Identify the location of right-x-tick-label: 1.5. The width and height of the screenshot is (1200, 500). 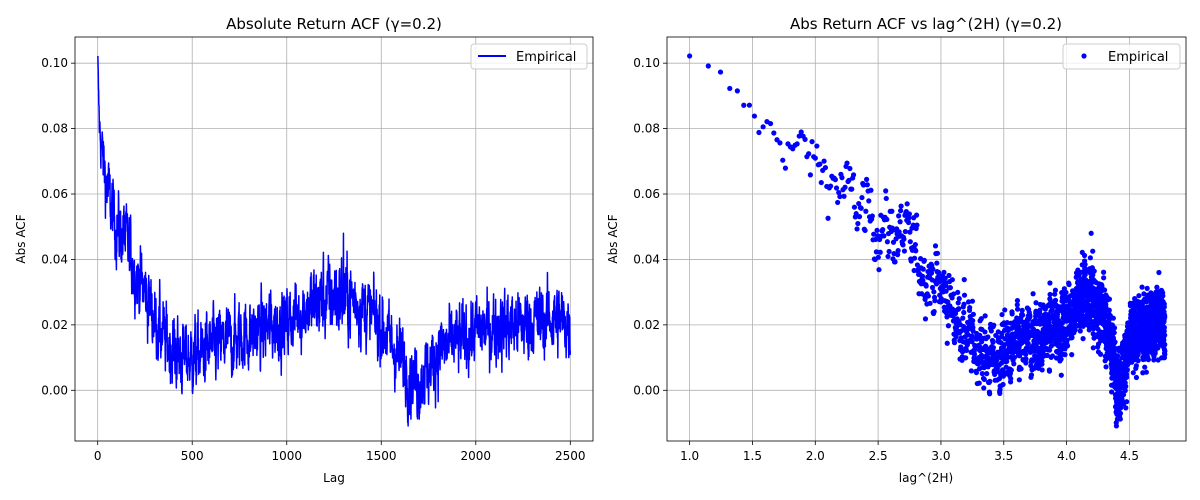
(752, 456).